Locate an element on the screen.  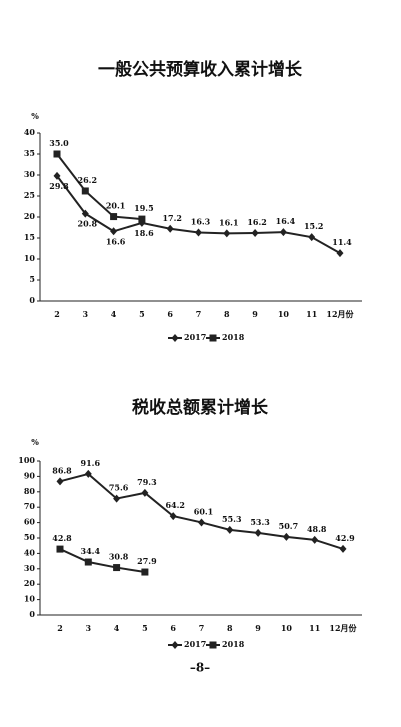
data-label: 16.6 is located at coordinates (116, 241).